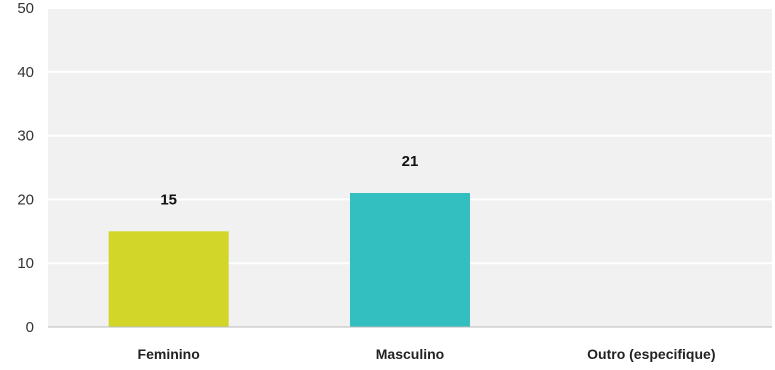 The width and height of the screenshot is (775, 370). I want to click on y-tick-label: 30, so click(25, 136).